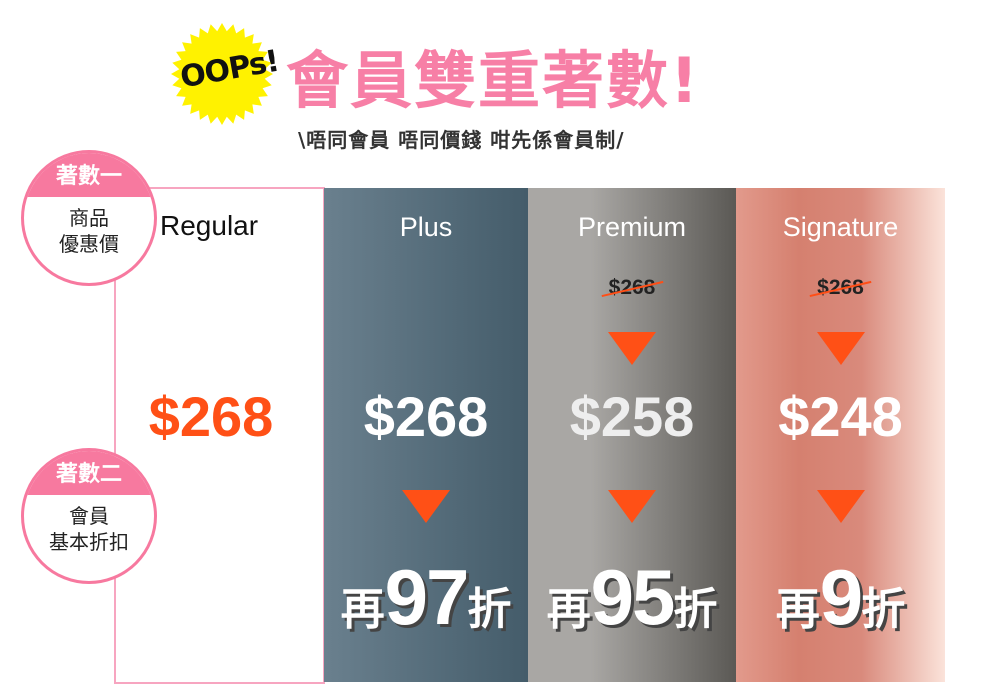 This screenshot has width=1000, height=698. What do you see at coordinates (840, 597) in the screenshot?
I see `tier-discount-signature: 再9折` at bounding box center [840, 597].